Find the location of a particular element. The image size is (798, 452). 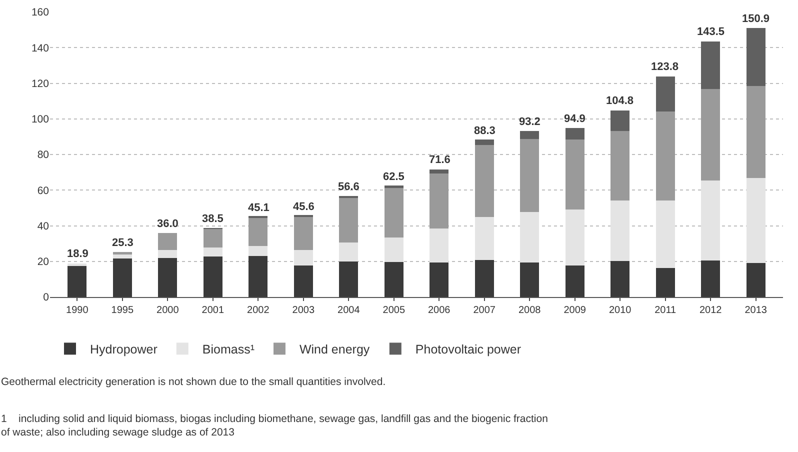

y-tick-label: 160 is located at coordinates (40, 12).